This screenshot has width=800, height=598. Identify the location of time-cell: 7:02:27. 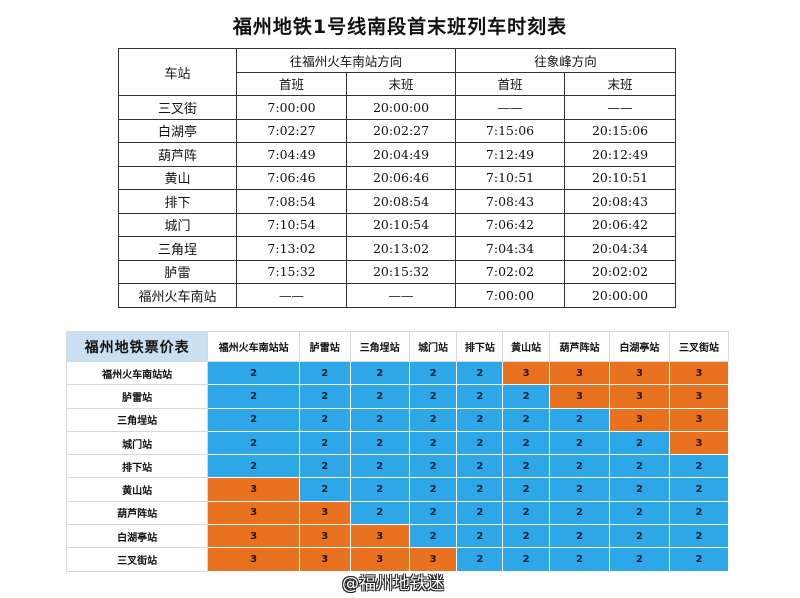
(291, 130).